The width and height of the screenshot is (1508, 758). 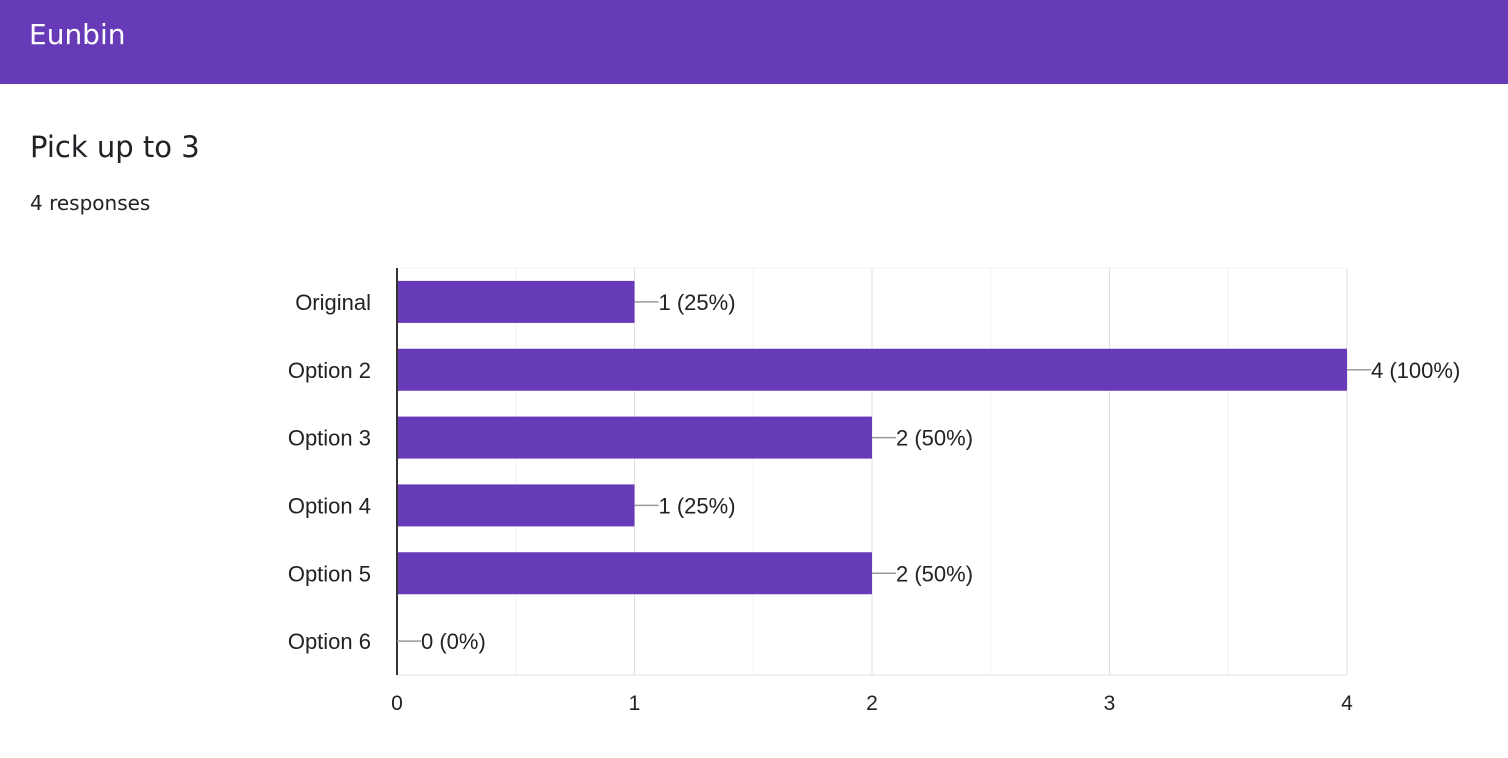 I want to click on question-title: Pick up to 3, so click(x=115, y=147).